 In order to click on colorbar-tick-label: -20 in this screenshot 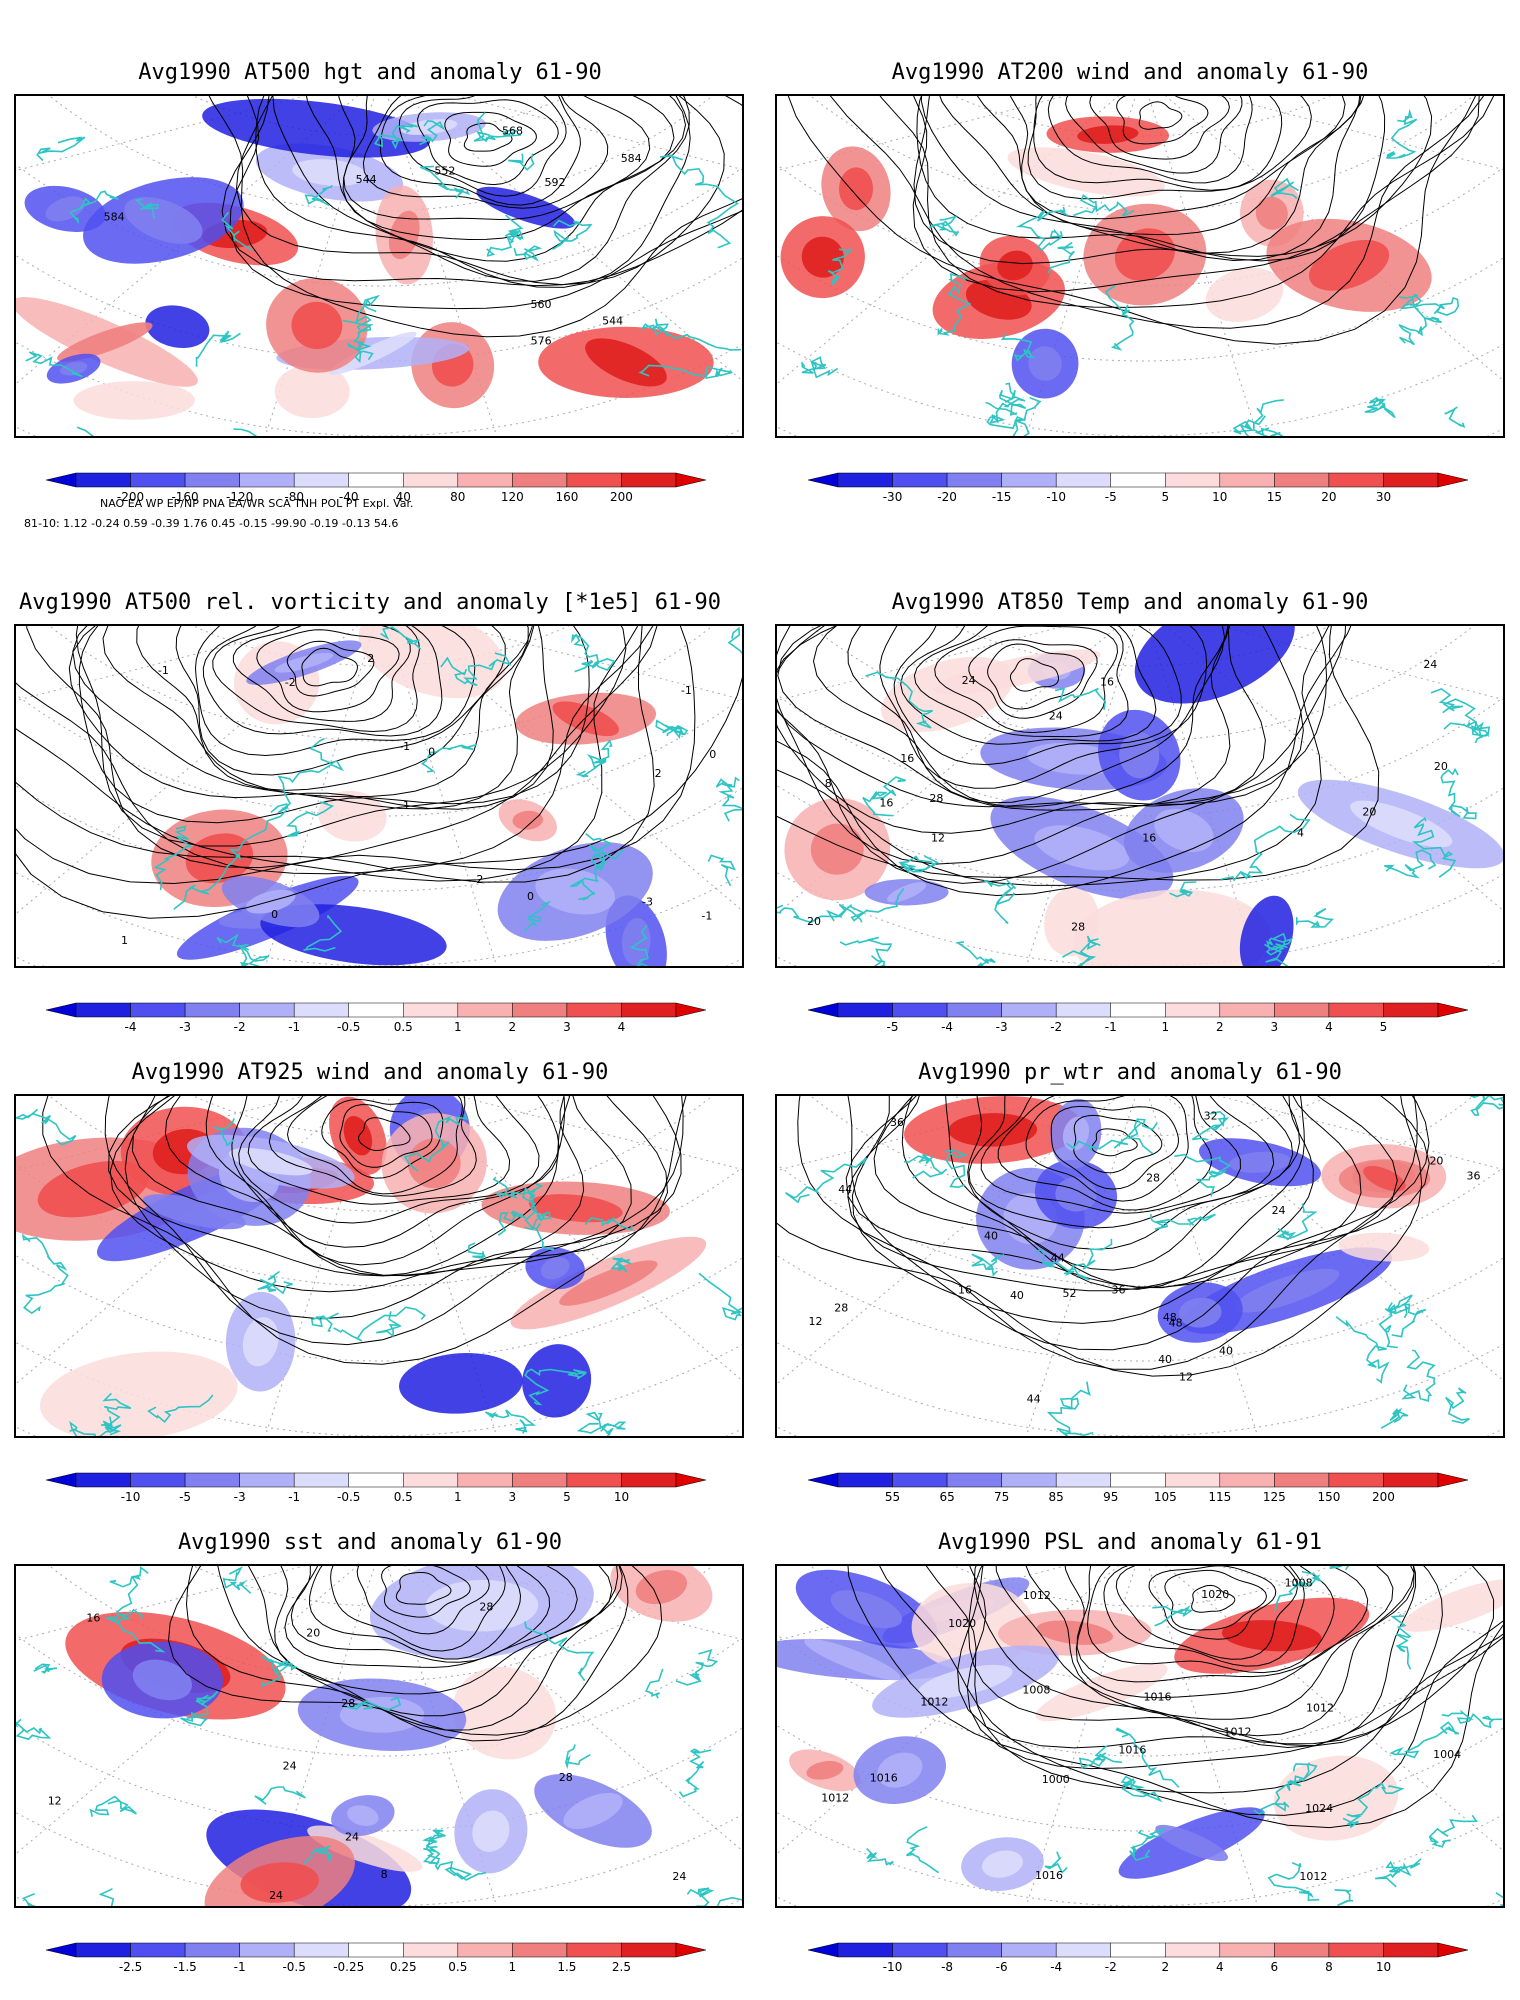, I will do `click(947, 497)`.